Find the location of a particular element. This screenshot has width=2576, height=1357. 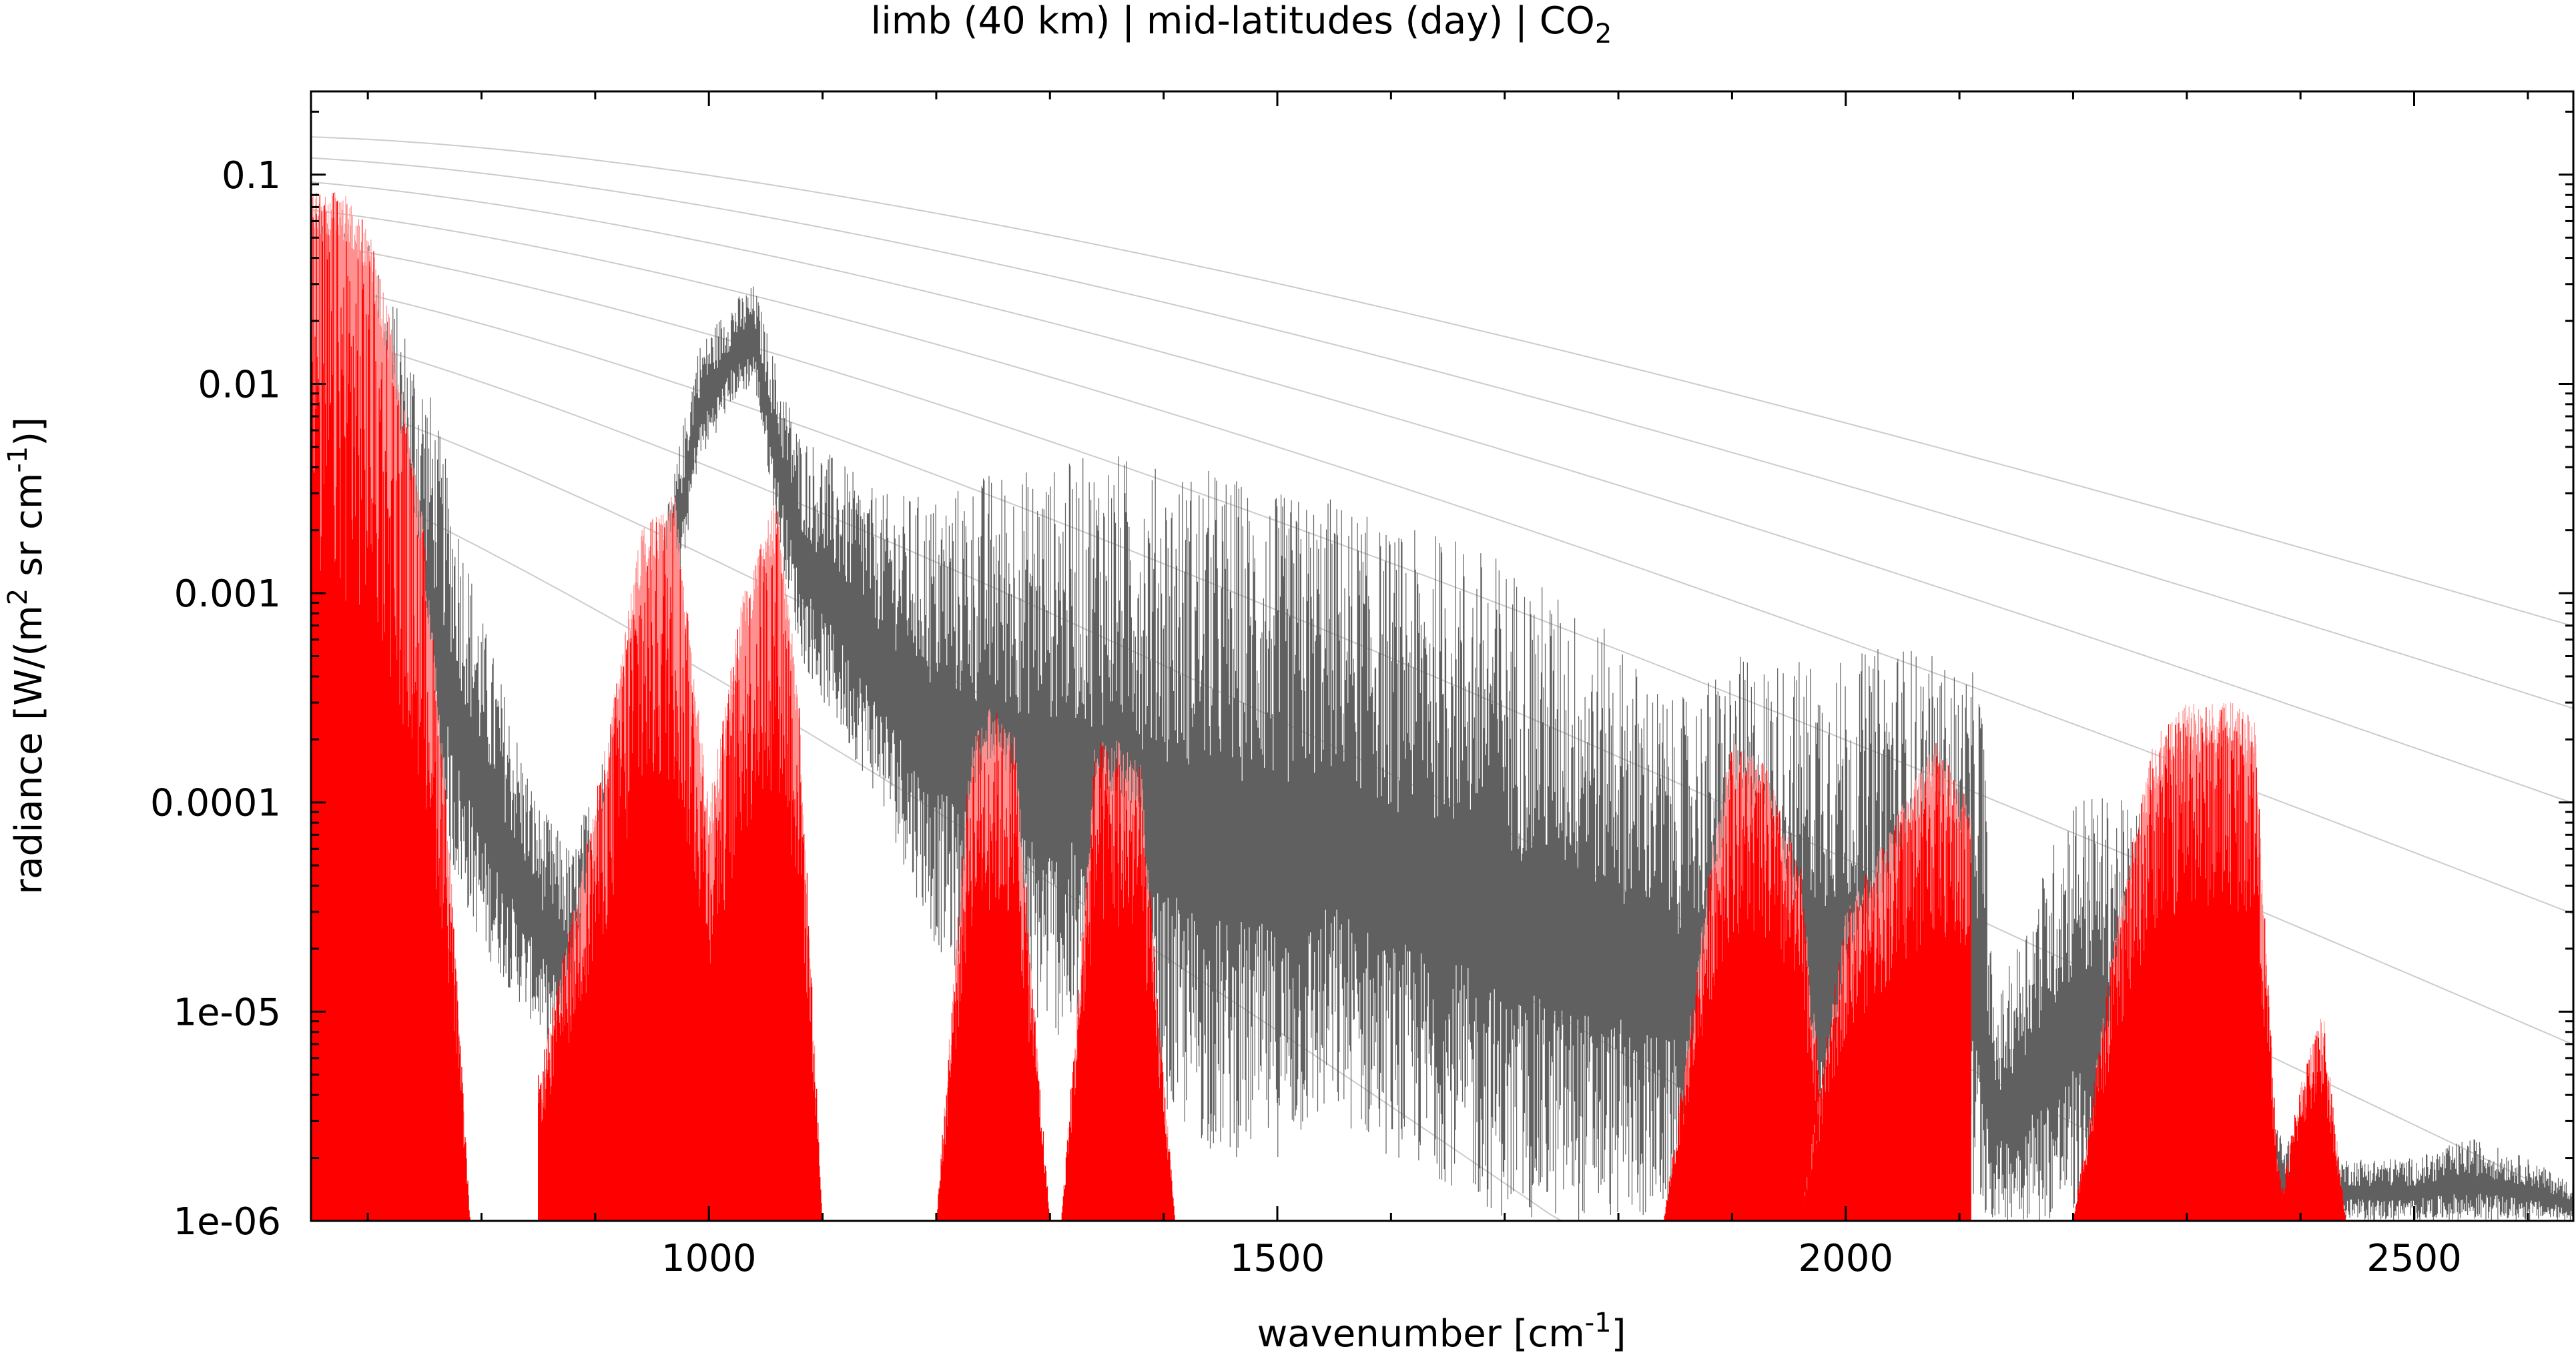

chart-title: limb (40 km) | mid-latitudes (day) | CO2 is located at coordinates (1241, 24).